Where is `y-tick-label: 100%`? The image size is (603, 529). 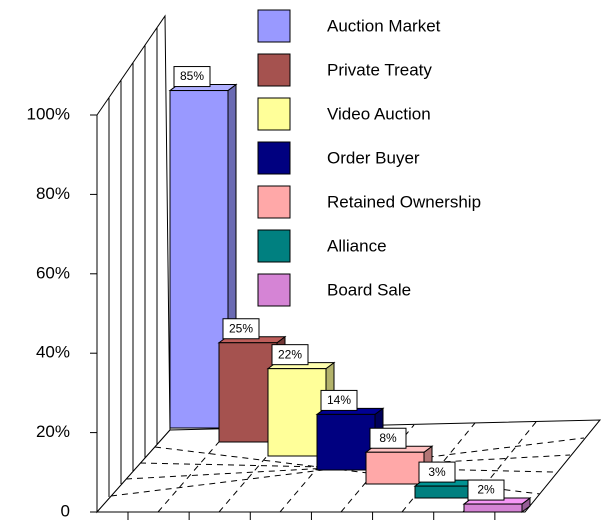 y-tick-label: 100% is located at coordinates (48, 113).